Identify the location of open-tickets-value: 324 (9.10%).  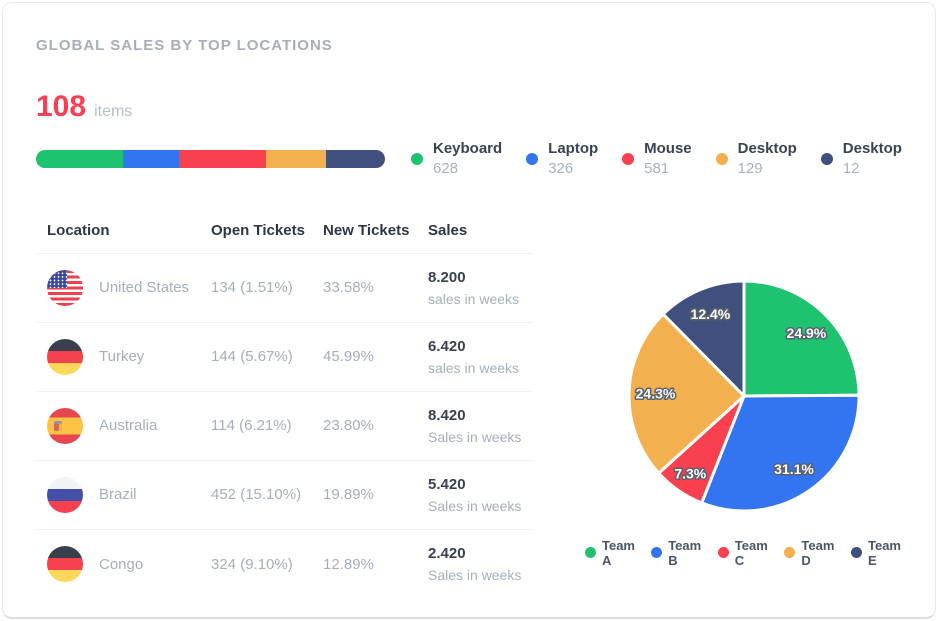
(252, 564).